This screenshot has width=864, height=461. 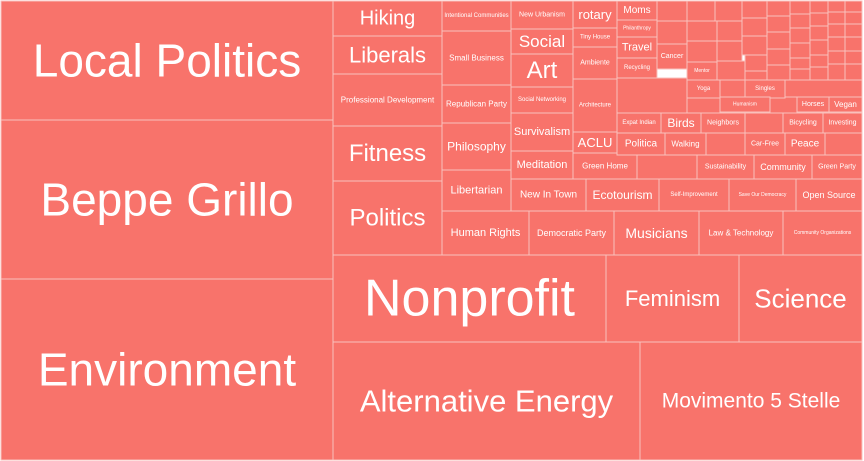 What do you see at coordinates (813, 104) in the screenshot?
I see `treemap-label-horses: Horses` at bounding box center [813, 104].